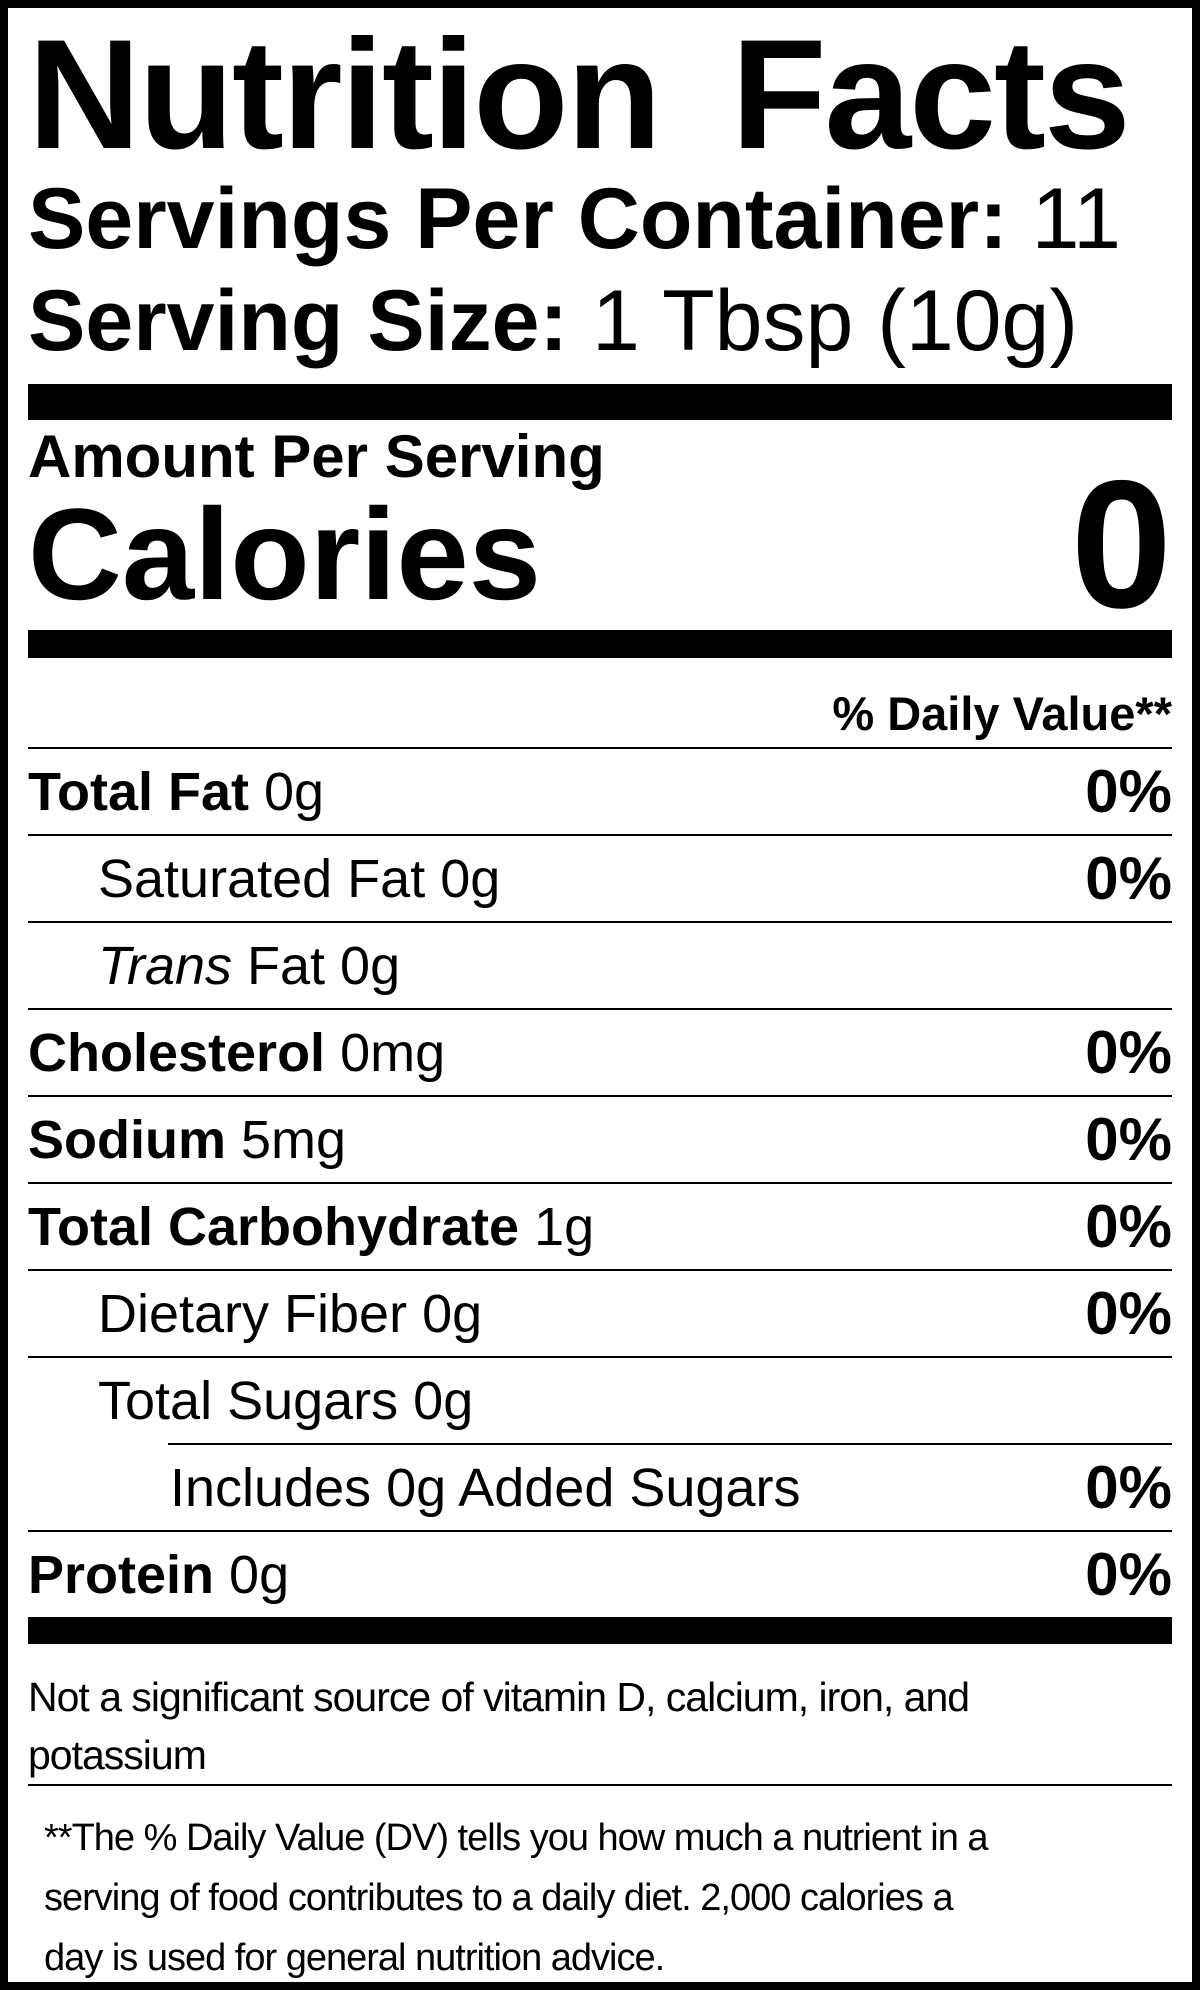  I want to click on servings-per-container-label: Servings Per Container:, so click(518, 219).